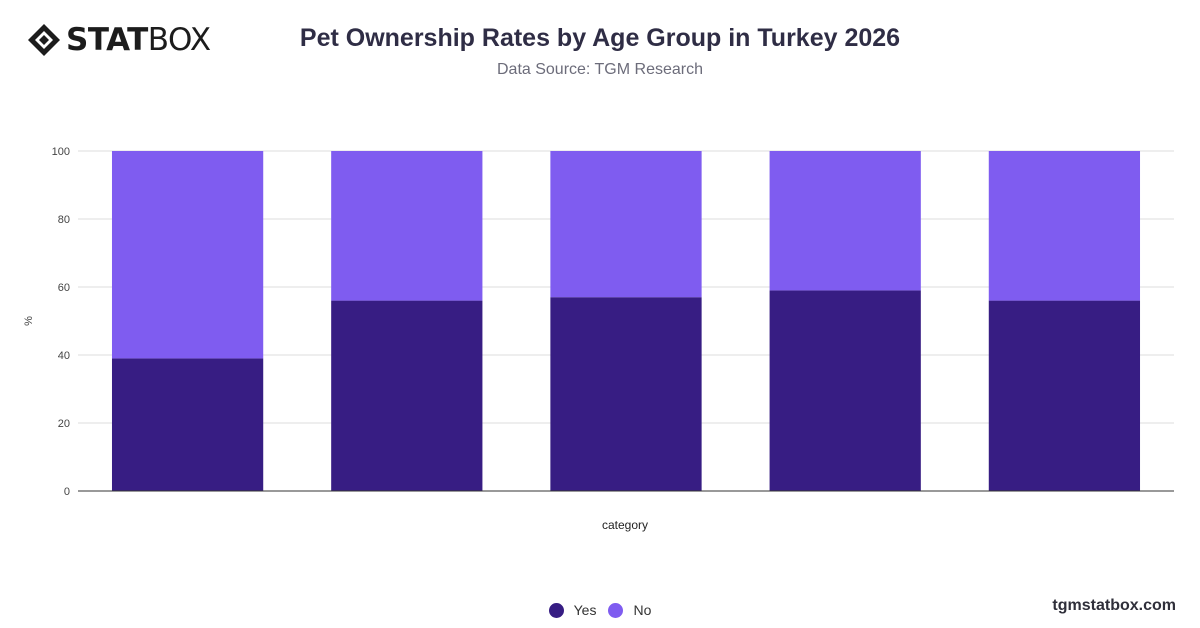 This screenshot has height=628, width=1200. I want to click on y-tick-label: 0, so click(67, 492).